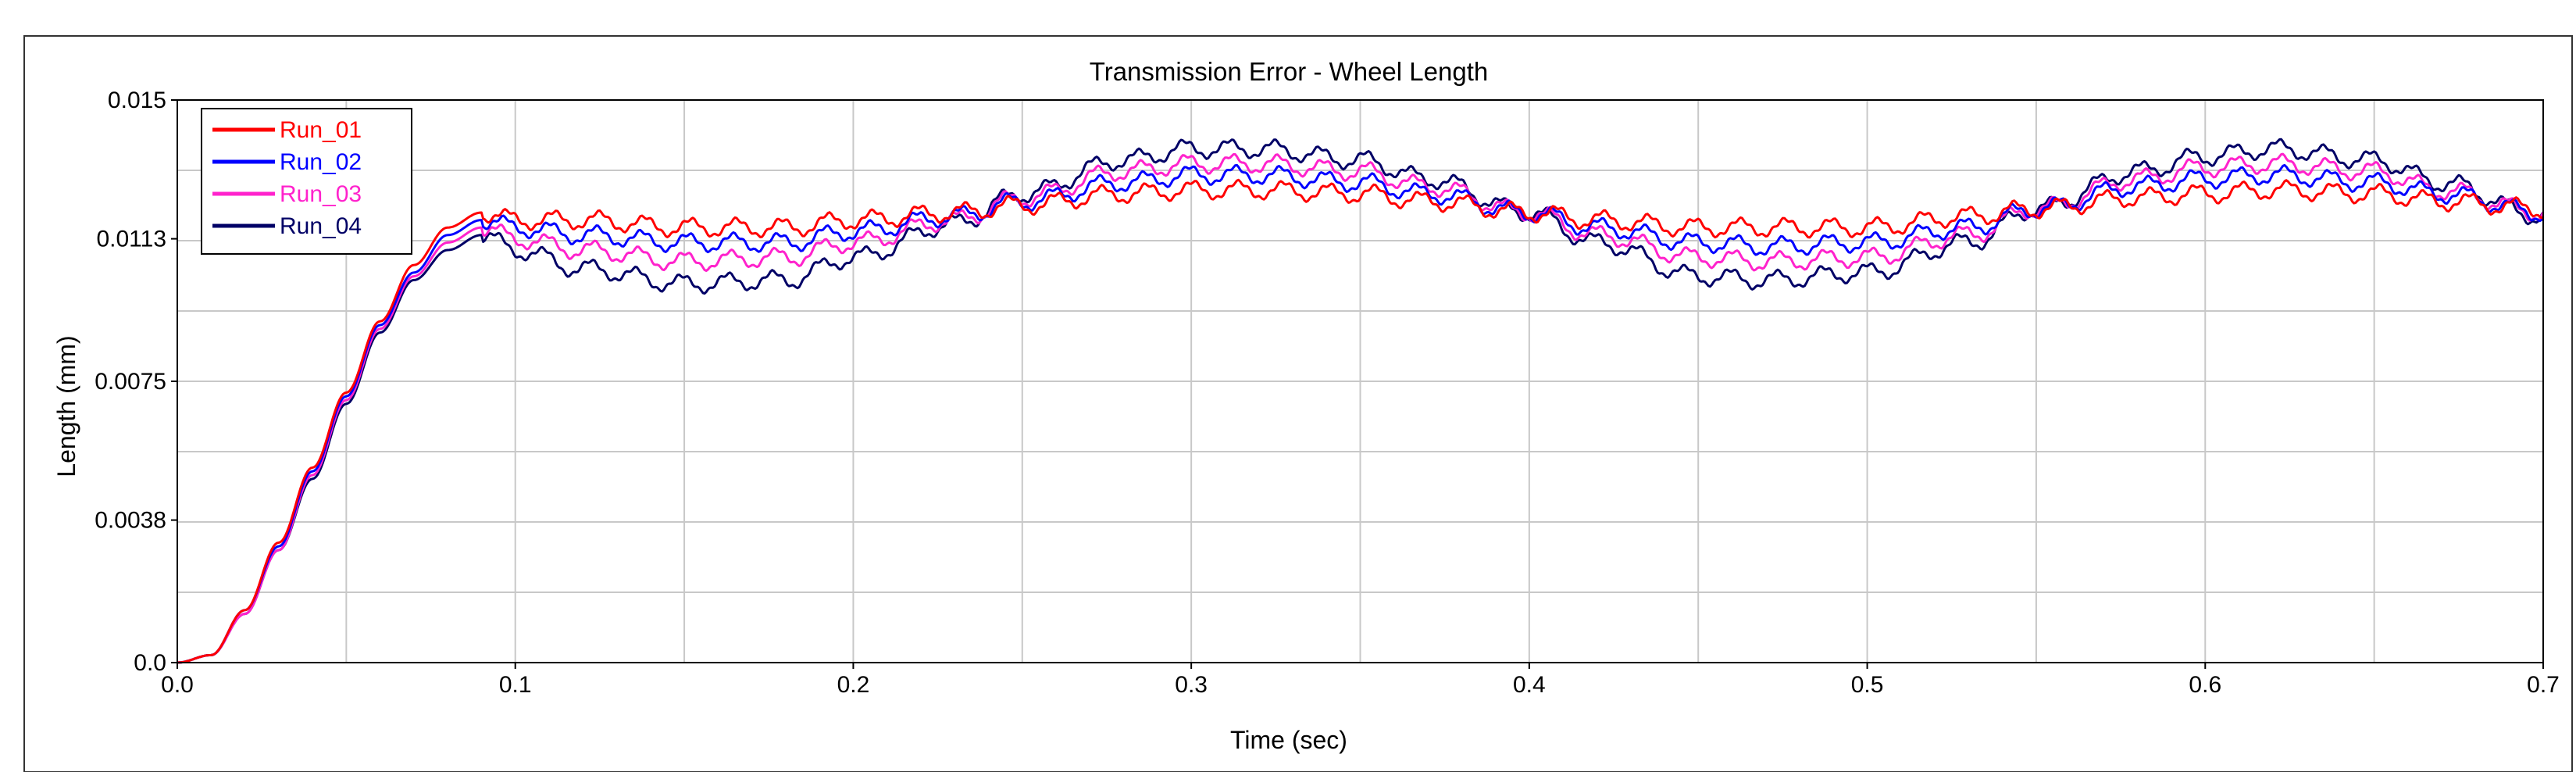 Image resolution: width=2576 pixels, height=772 pixels. What do you see at coordinates (130, 382) in the screenshot?
I see `y-tick-label: 0.0075` at bounding box center [130, 382].